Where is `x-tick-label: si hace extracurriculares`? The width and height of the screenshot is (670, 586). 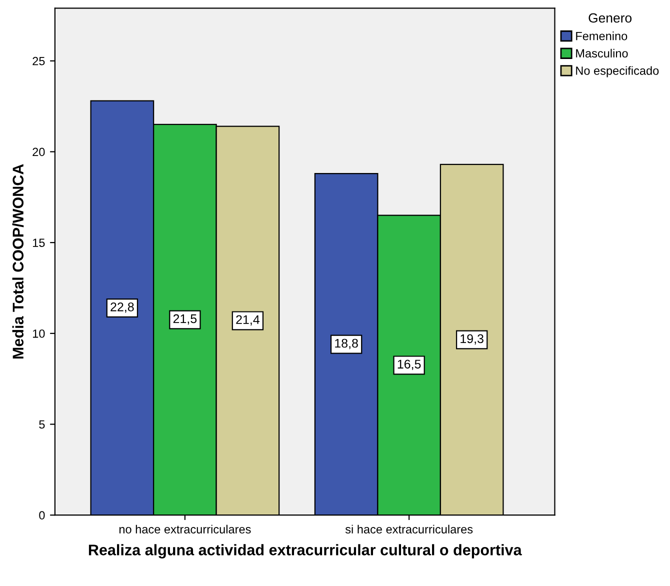
x-tick-label: si hace extracurriculares is located at coordinates (409, 529).